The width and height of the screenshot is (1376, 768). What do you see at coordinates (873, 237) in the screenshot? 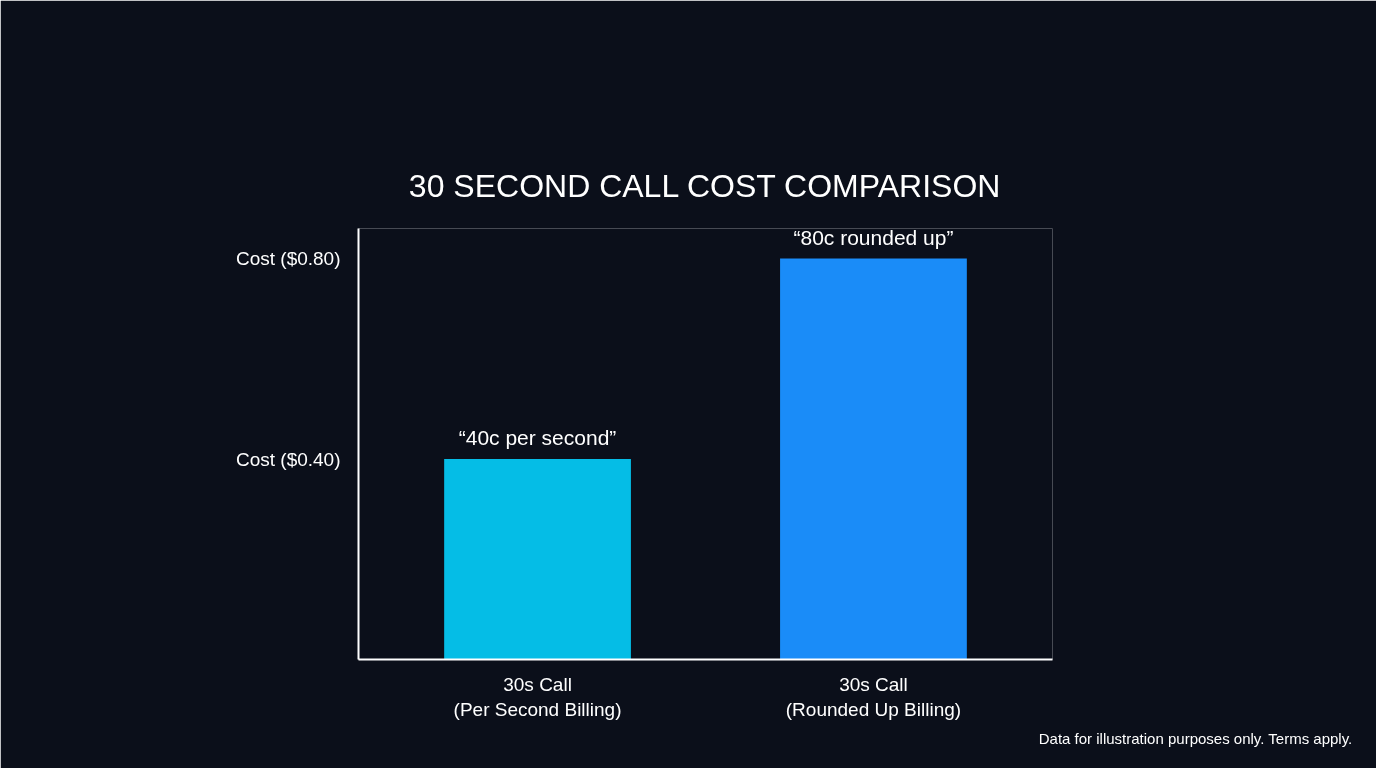
I see `annotation: “80c rounded up”` at bounding box center [873, 237].